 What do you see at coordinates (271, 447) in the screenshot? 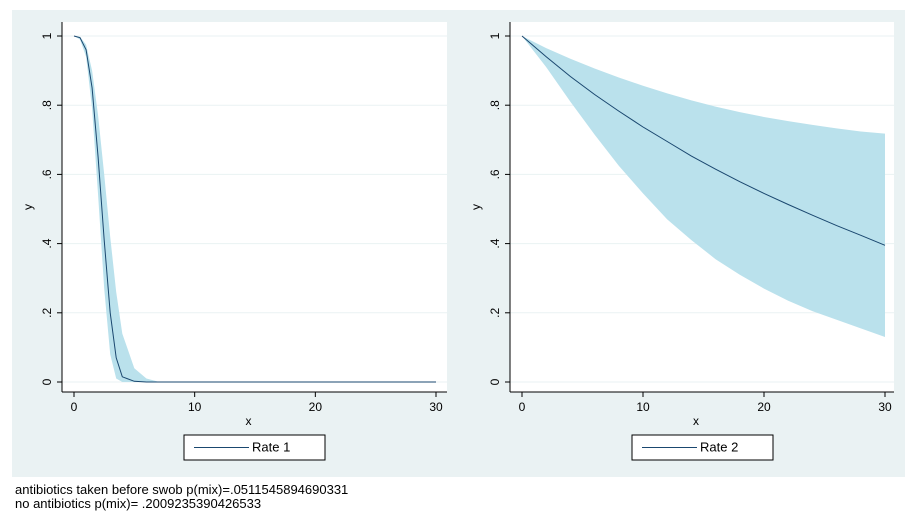
I see `legend-label: Rate 1` at bounding box center [271, 447].